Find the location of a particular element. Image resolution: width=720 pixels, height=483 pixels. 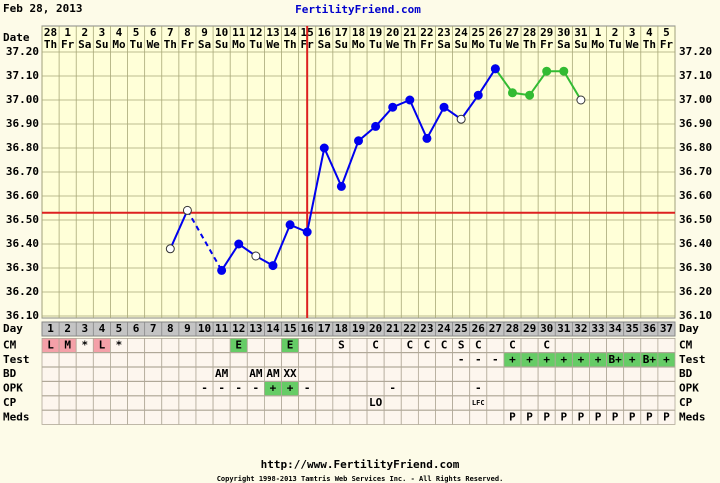

day-number: 34 is located at coordinates (615, 328).